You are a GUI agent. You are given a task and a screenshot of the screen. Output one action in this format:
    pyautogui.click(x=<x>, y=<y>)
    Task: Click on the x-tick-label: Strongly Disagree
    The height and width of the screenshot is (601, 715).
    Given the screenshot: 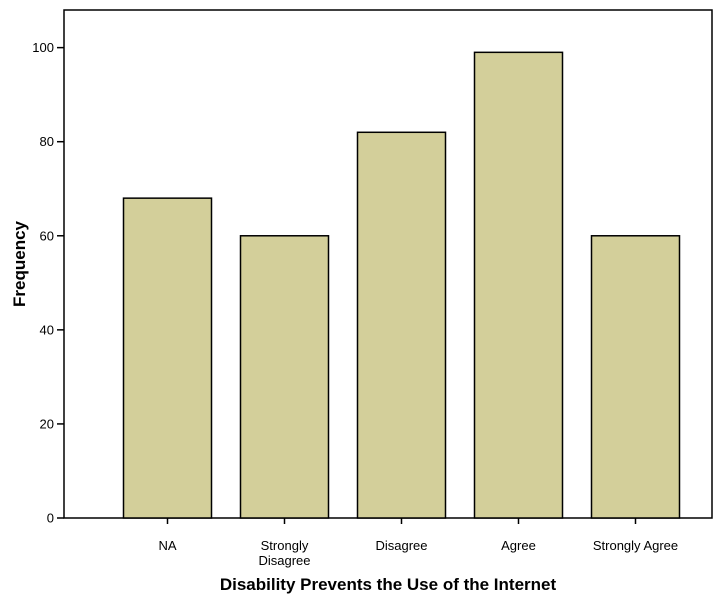 What is the action you would take?
    pyautogui.click(x=284, y=553)
    